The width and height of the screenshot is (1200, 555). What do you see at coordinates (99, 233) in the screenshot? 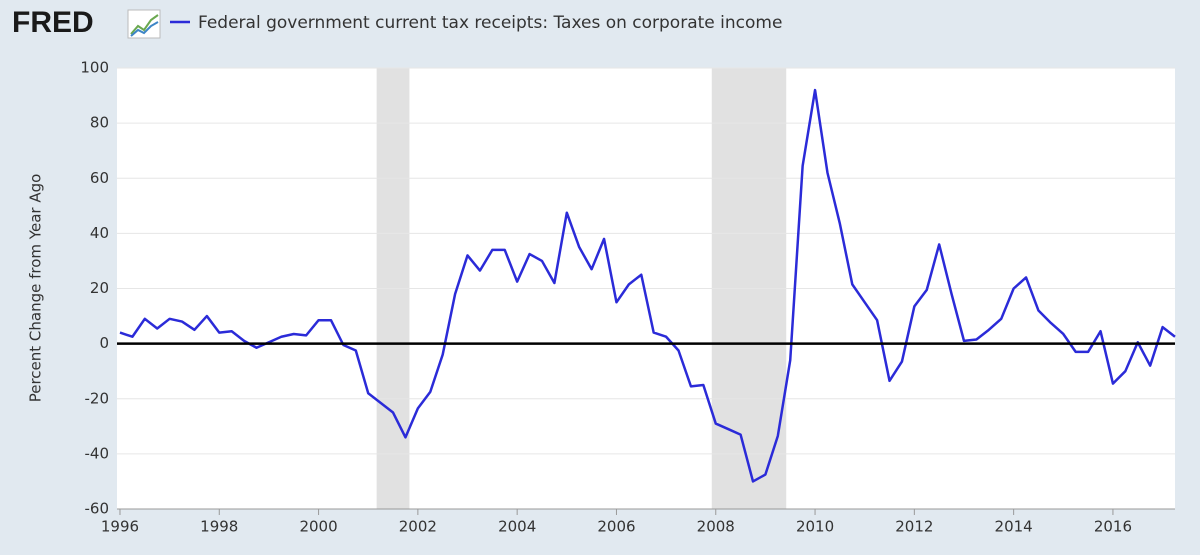
I see `y-tick-label: 40` at bounding box center [99, 233].